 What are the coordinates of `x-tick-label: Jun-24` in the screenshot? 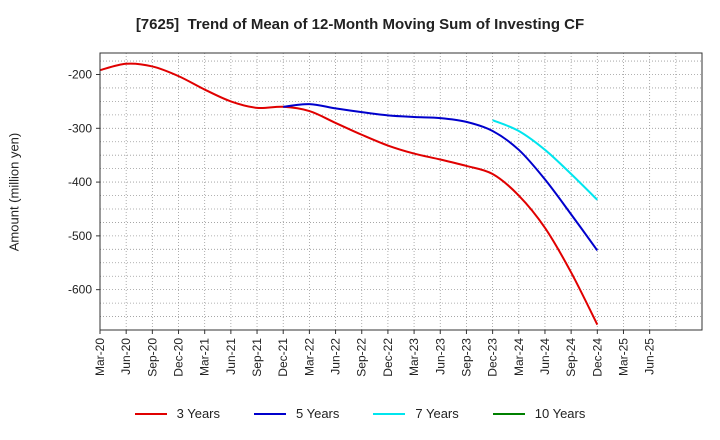 It's located at (545, 356).